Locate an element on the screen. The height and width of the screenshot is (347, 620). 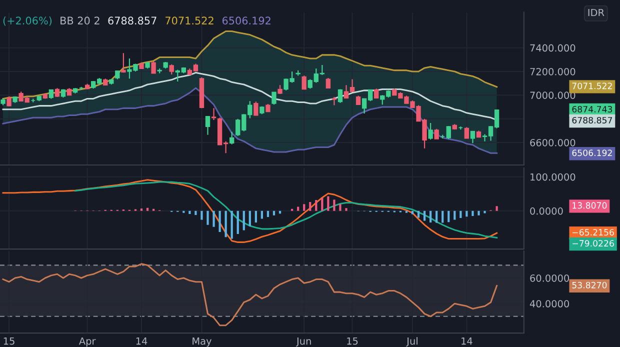
annotation: (+2.06%) is located at coordinates (27, 21).